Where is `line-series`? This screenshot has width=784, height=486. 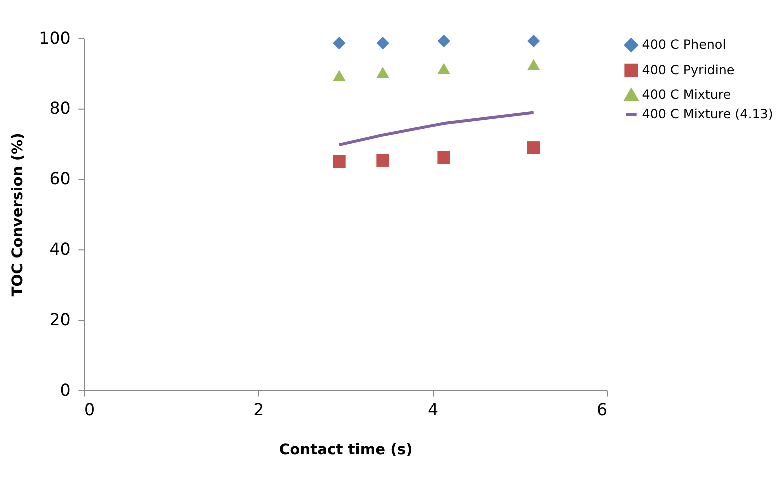
line-series is located at coordinates (437, 129).